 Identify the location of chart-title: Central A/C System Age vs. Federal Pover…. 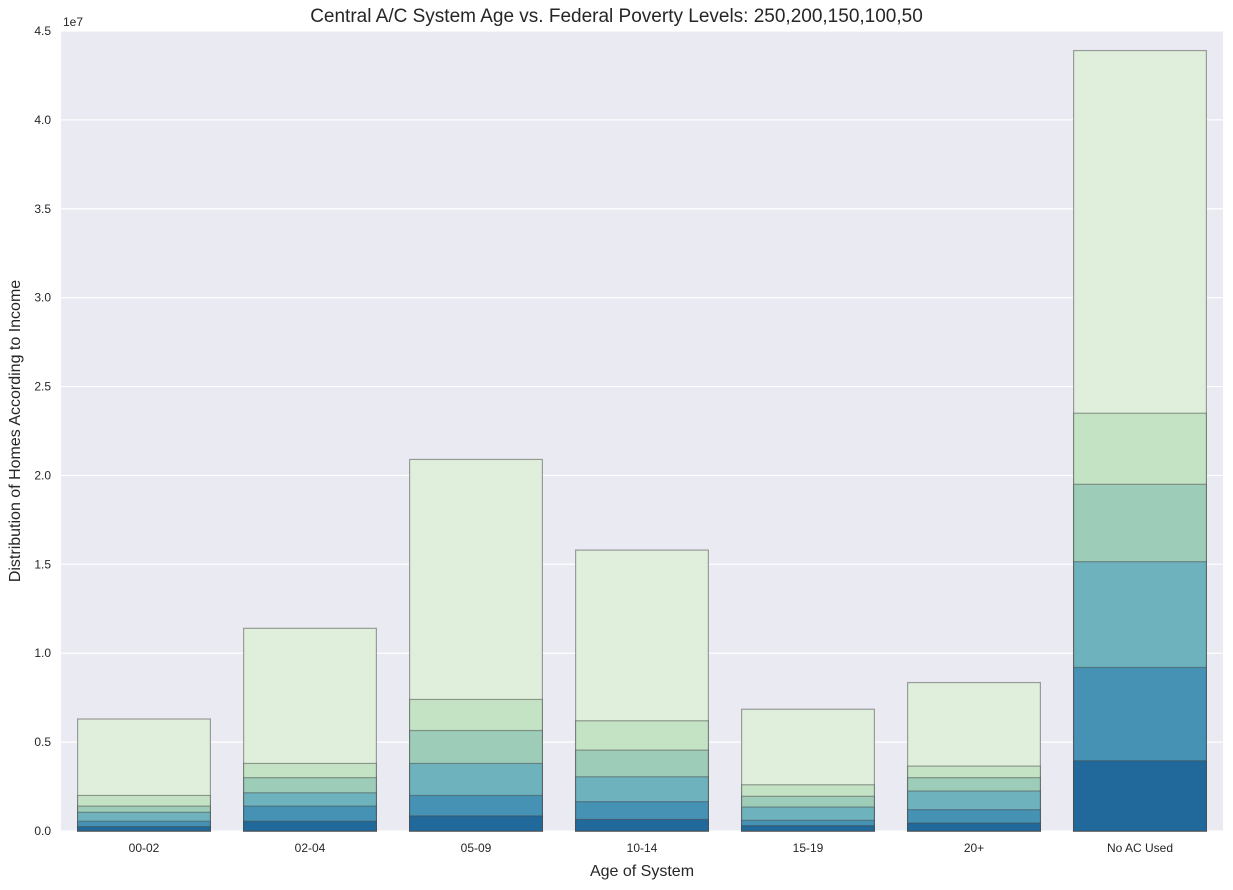
(616, 16).